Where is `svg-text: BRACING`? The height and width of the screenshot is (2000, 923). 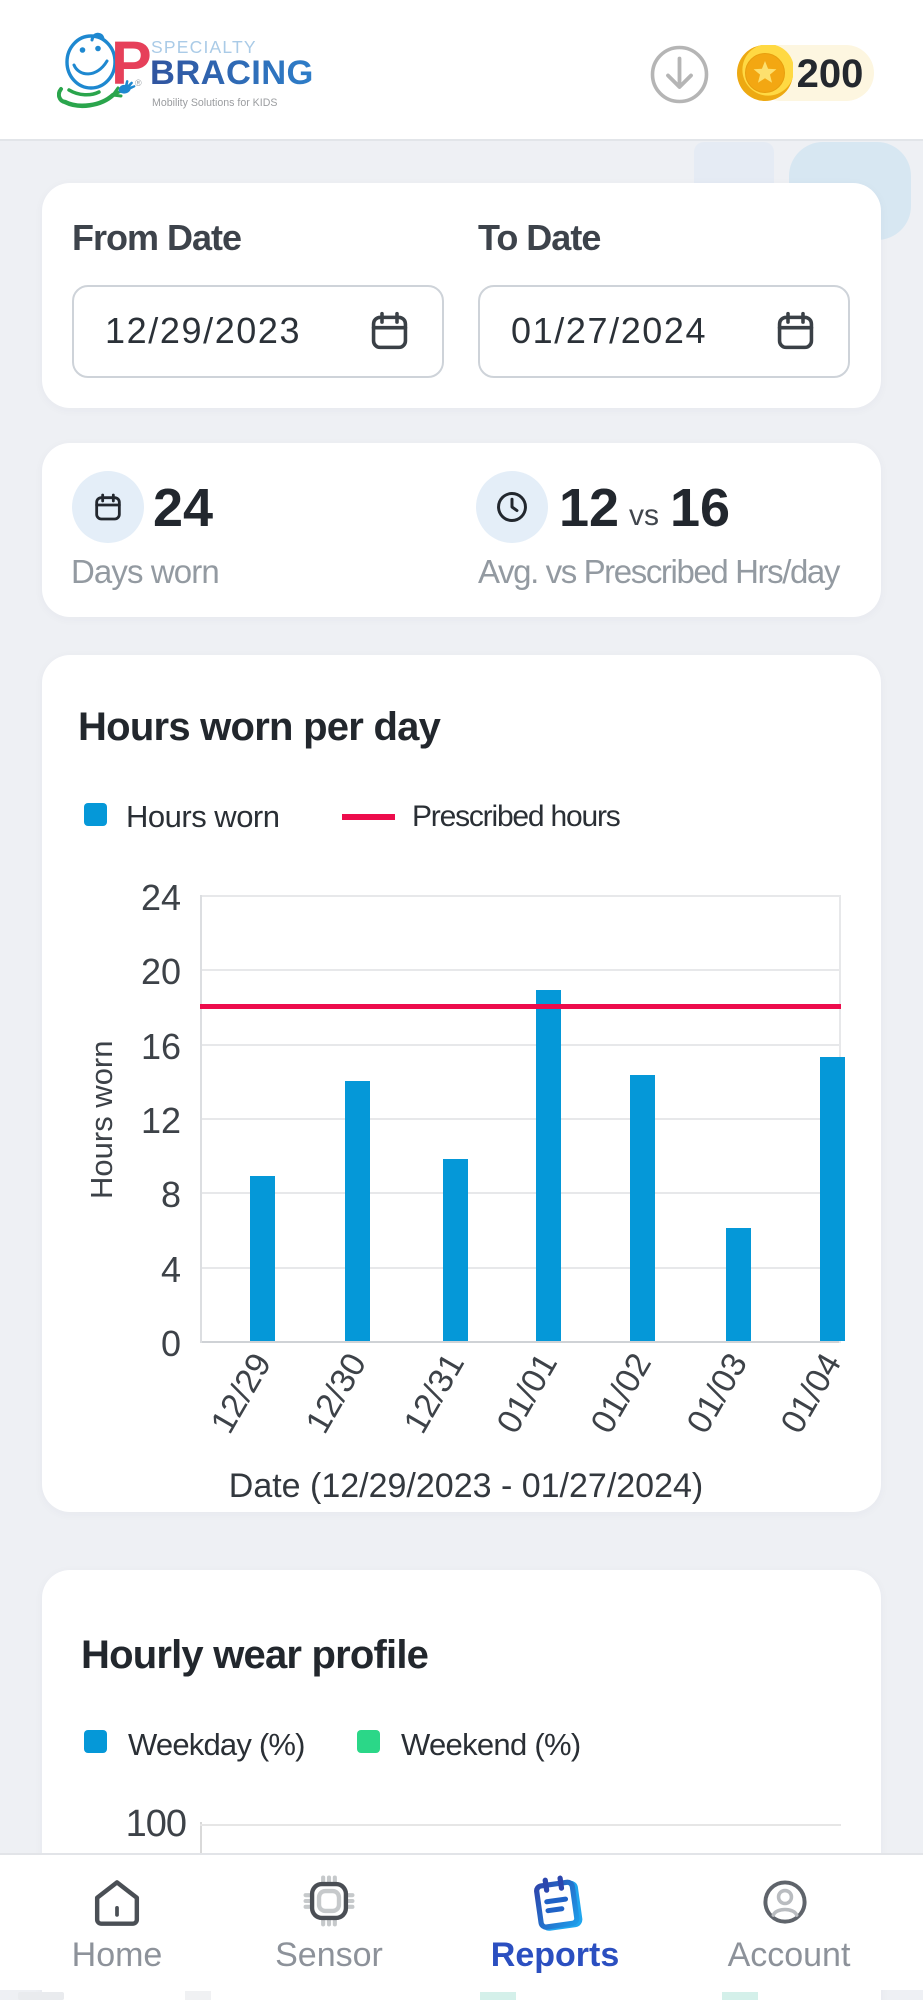
svg-text: BRACING is located at coordinates (232, 73).